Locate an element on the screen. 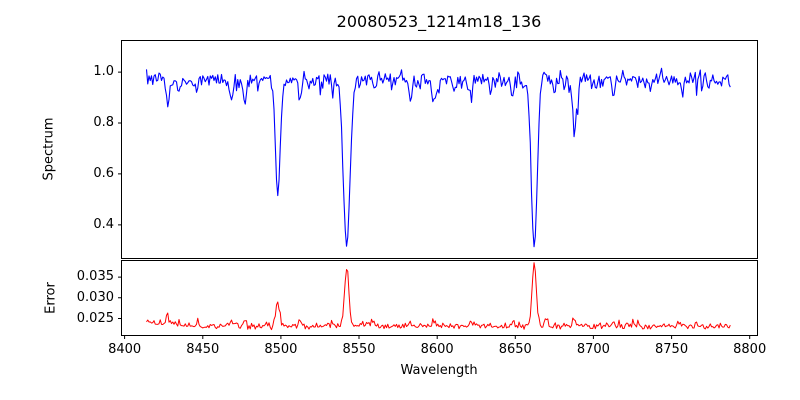  error-line is located at coordinates (438, 296).